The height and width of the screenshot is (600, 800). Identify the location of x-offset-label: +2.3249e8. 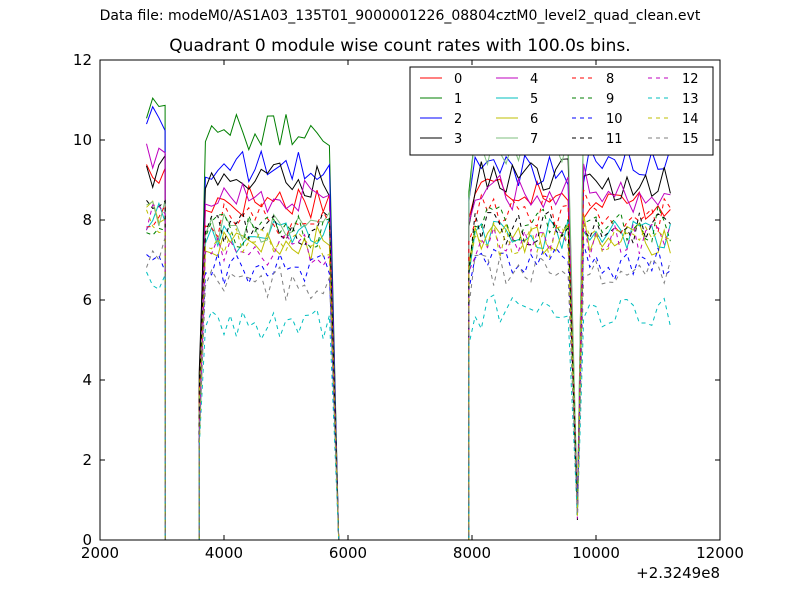
(678, 573).